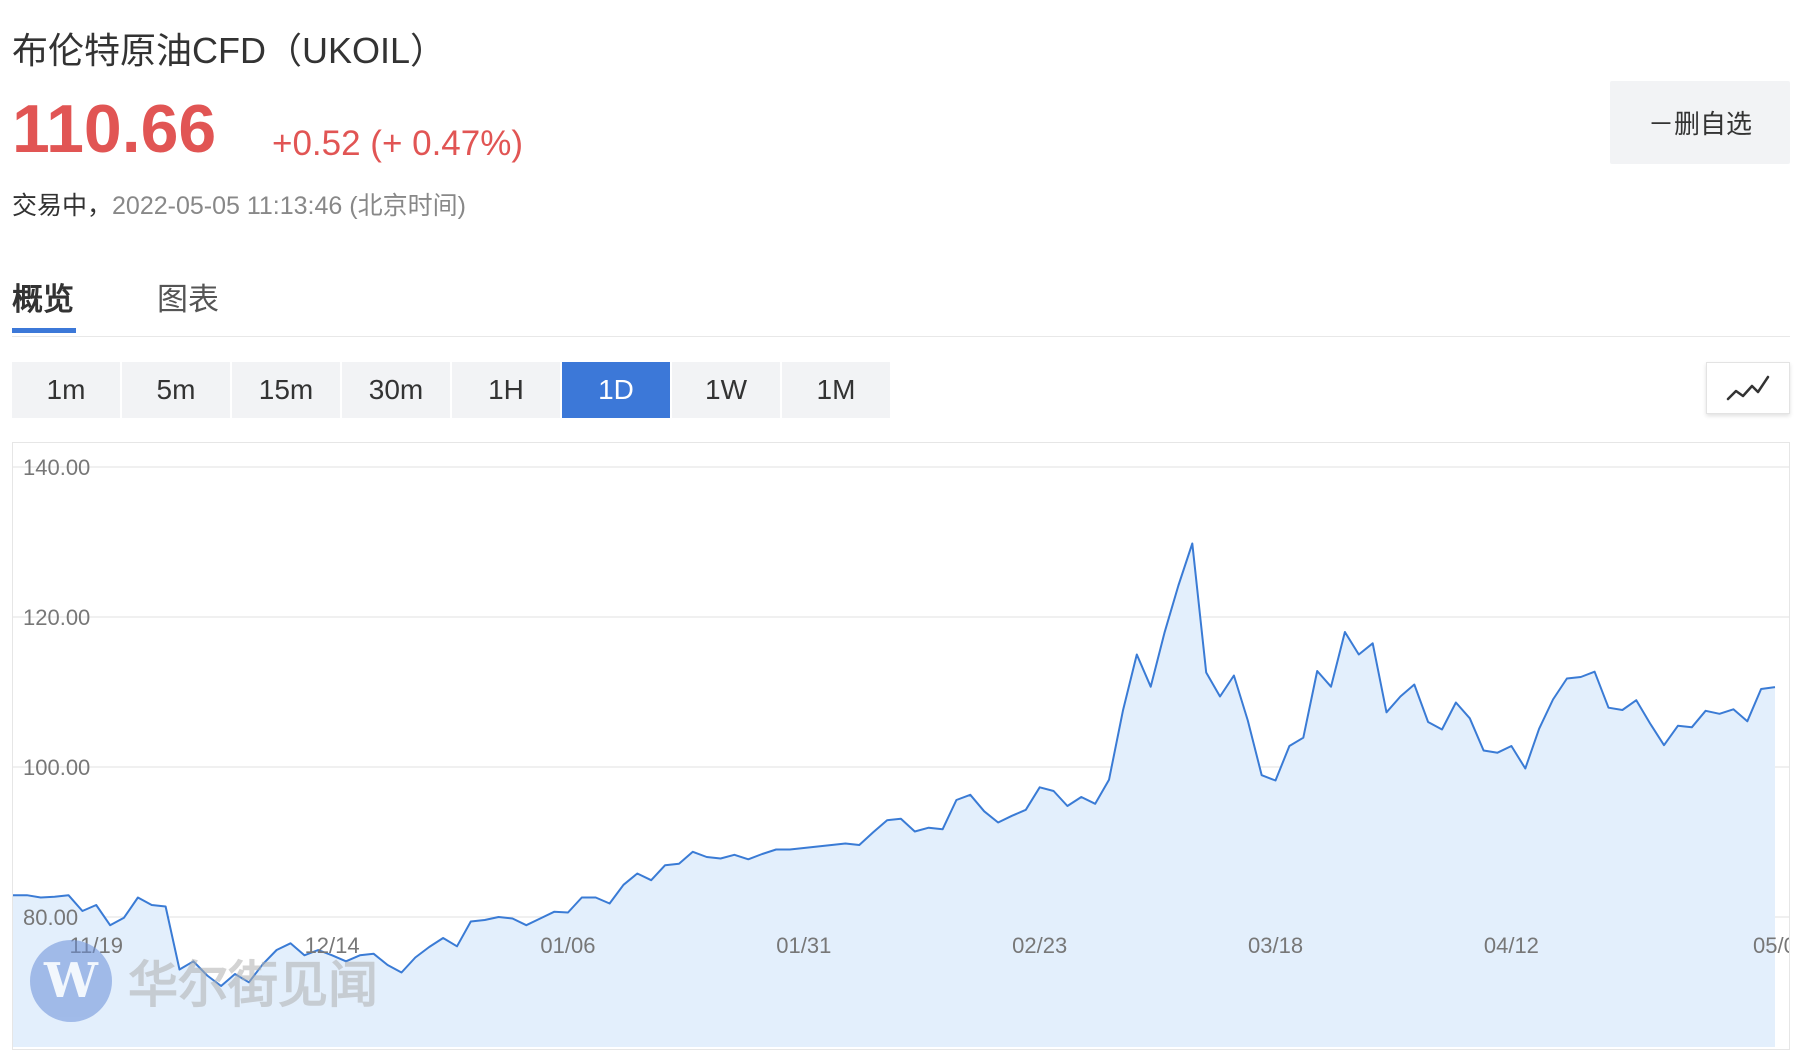  What do you see at coordinates (451, 390) in the screenshot?
I see `time-range-selector: 1m 5m 15m 30m 1H 1D 1W 1M` at bounding box center [451, 390].